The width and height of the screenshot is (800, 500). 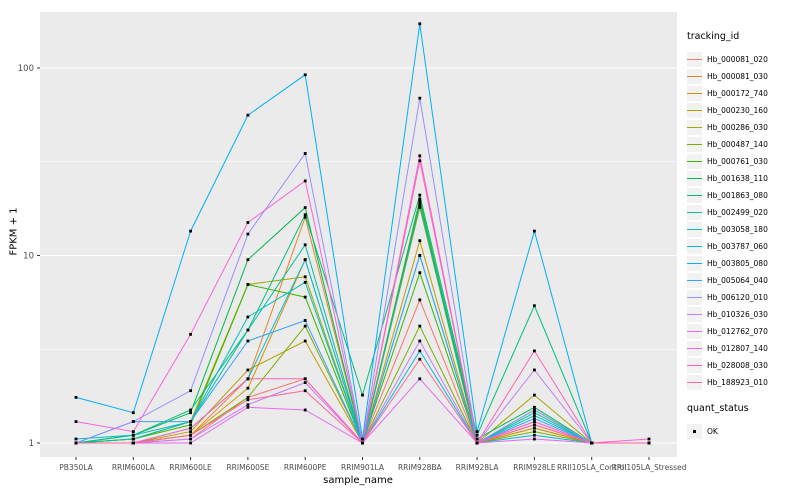 I want to click on legend-item-Hb_000081_030: Hb_000081_030, so click(x=743, y=76).